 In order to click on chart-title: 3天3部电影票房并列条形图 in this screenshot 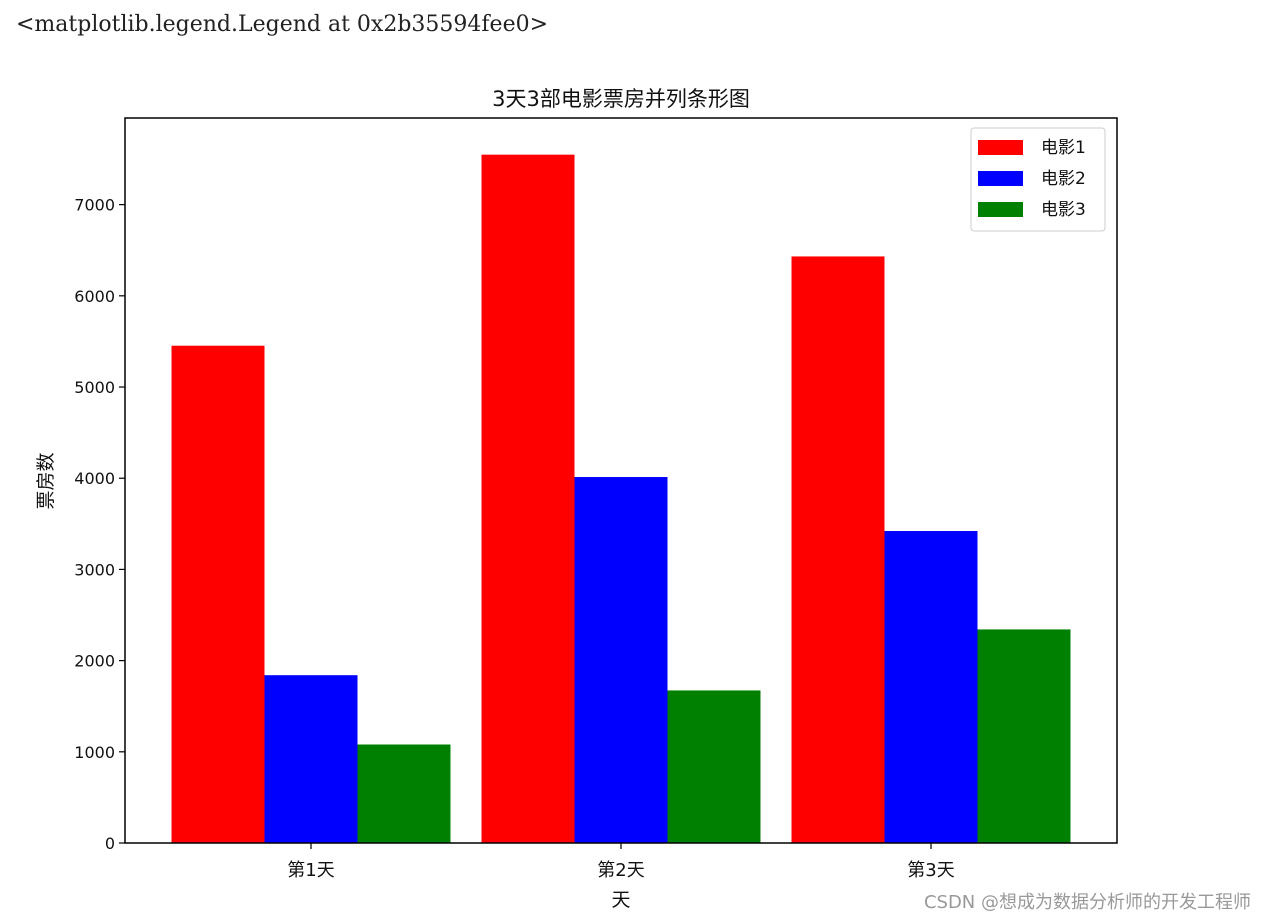, I will do `click(621, 99)`.